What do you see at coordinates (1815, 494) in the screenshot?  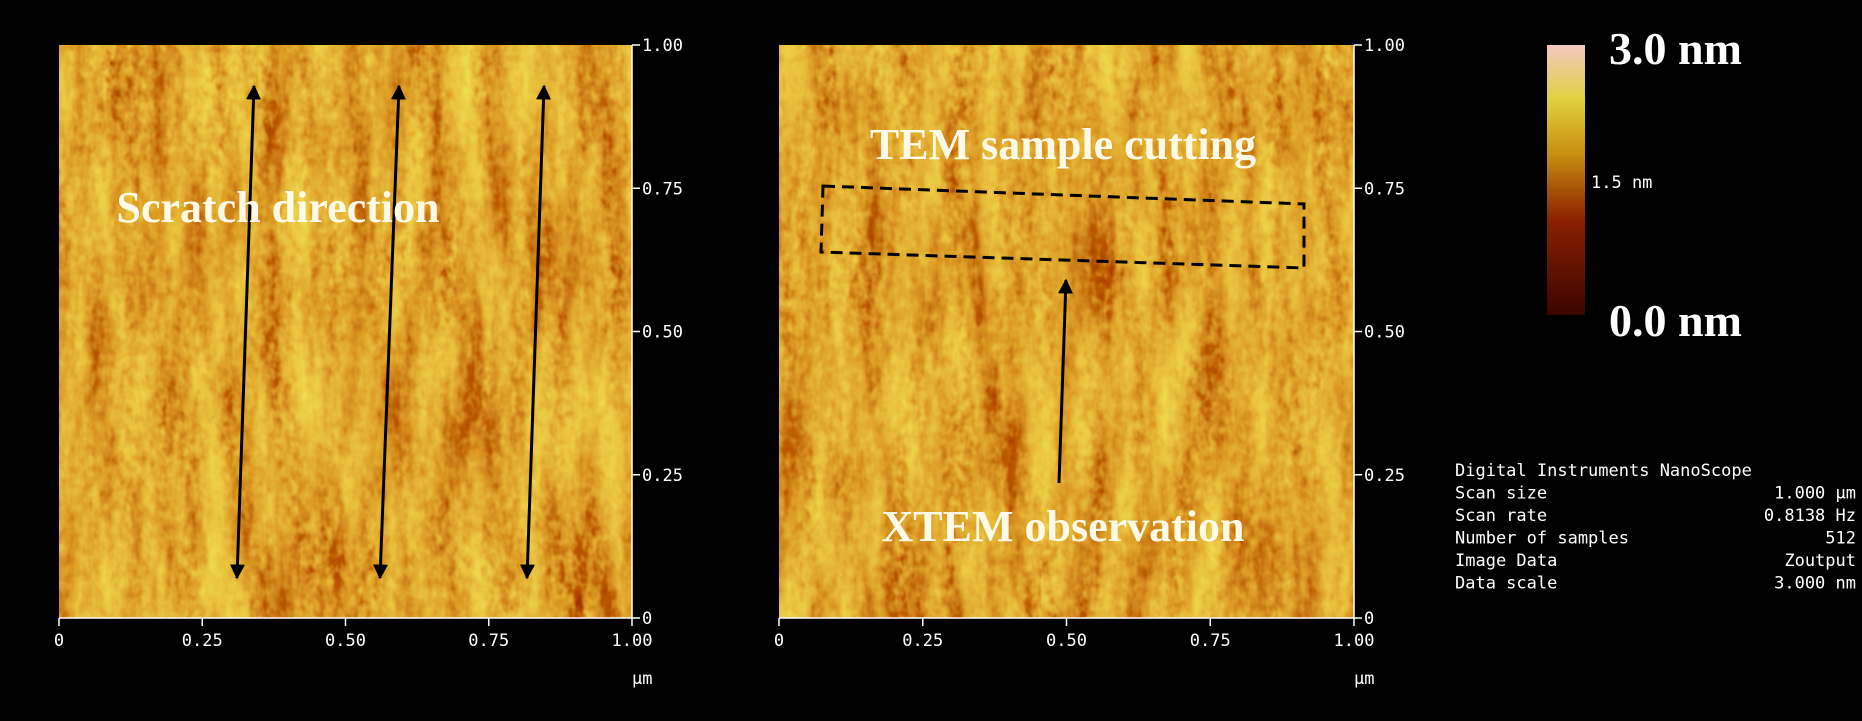 I see `info-value: 1.000 μm` at bounding box center [1815, 494].